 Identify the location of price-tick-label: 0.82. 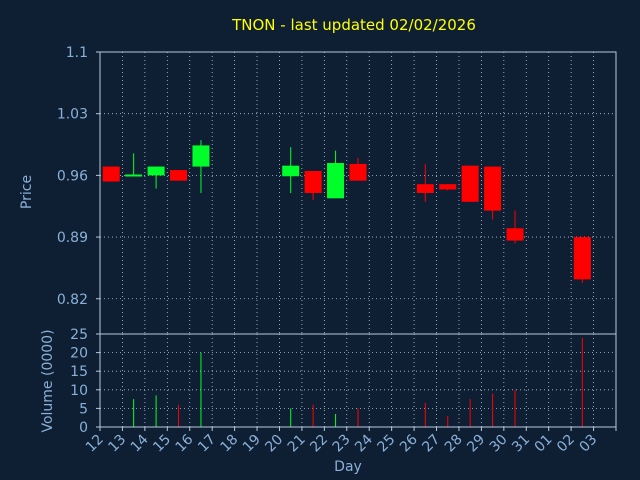
(72, 300).